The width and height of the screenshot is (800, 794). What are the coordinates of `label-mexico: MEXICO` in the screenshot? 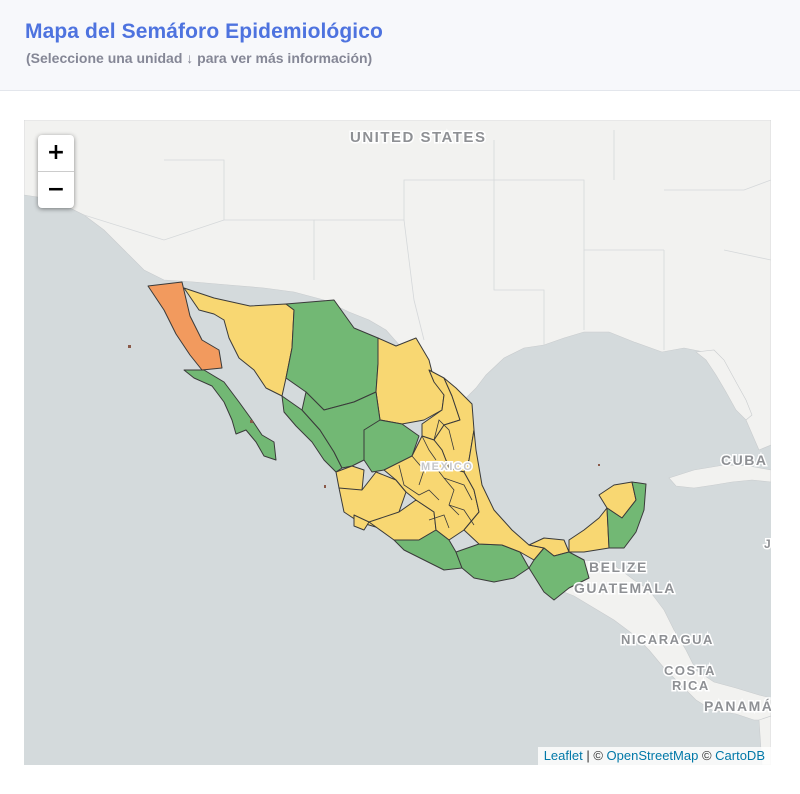 It's located at (447, 467).